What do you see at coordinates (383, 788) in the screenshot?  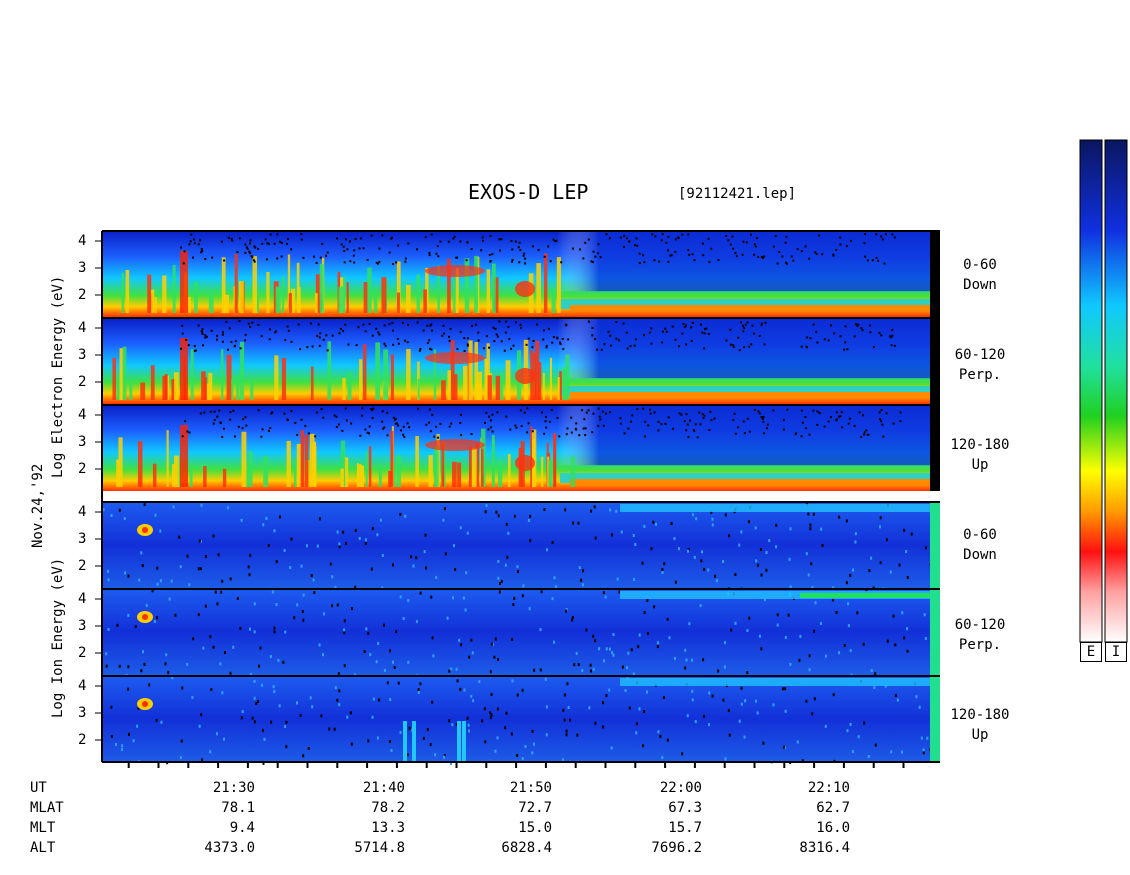 I see `x-tick-label: 21:40` at bounding box center [383, 788].